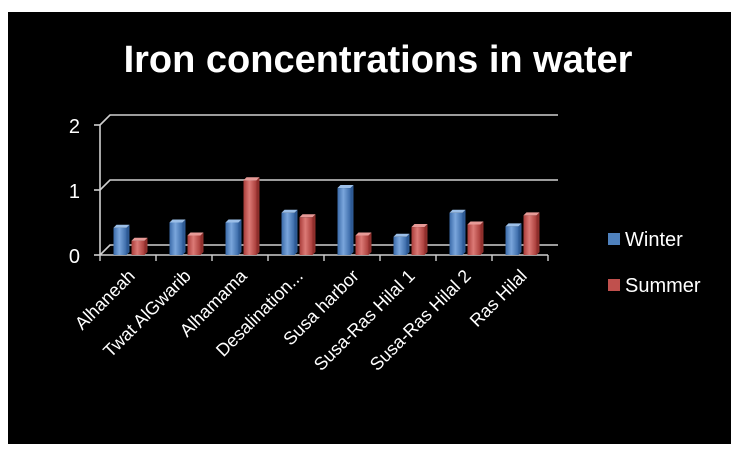 The width and height of the screenshot is (739, 449). What do you see at coordinates (614, 285) in the screenshot?
I see `legend-swatch-summer` at bounding box center [614, 285].